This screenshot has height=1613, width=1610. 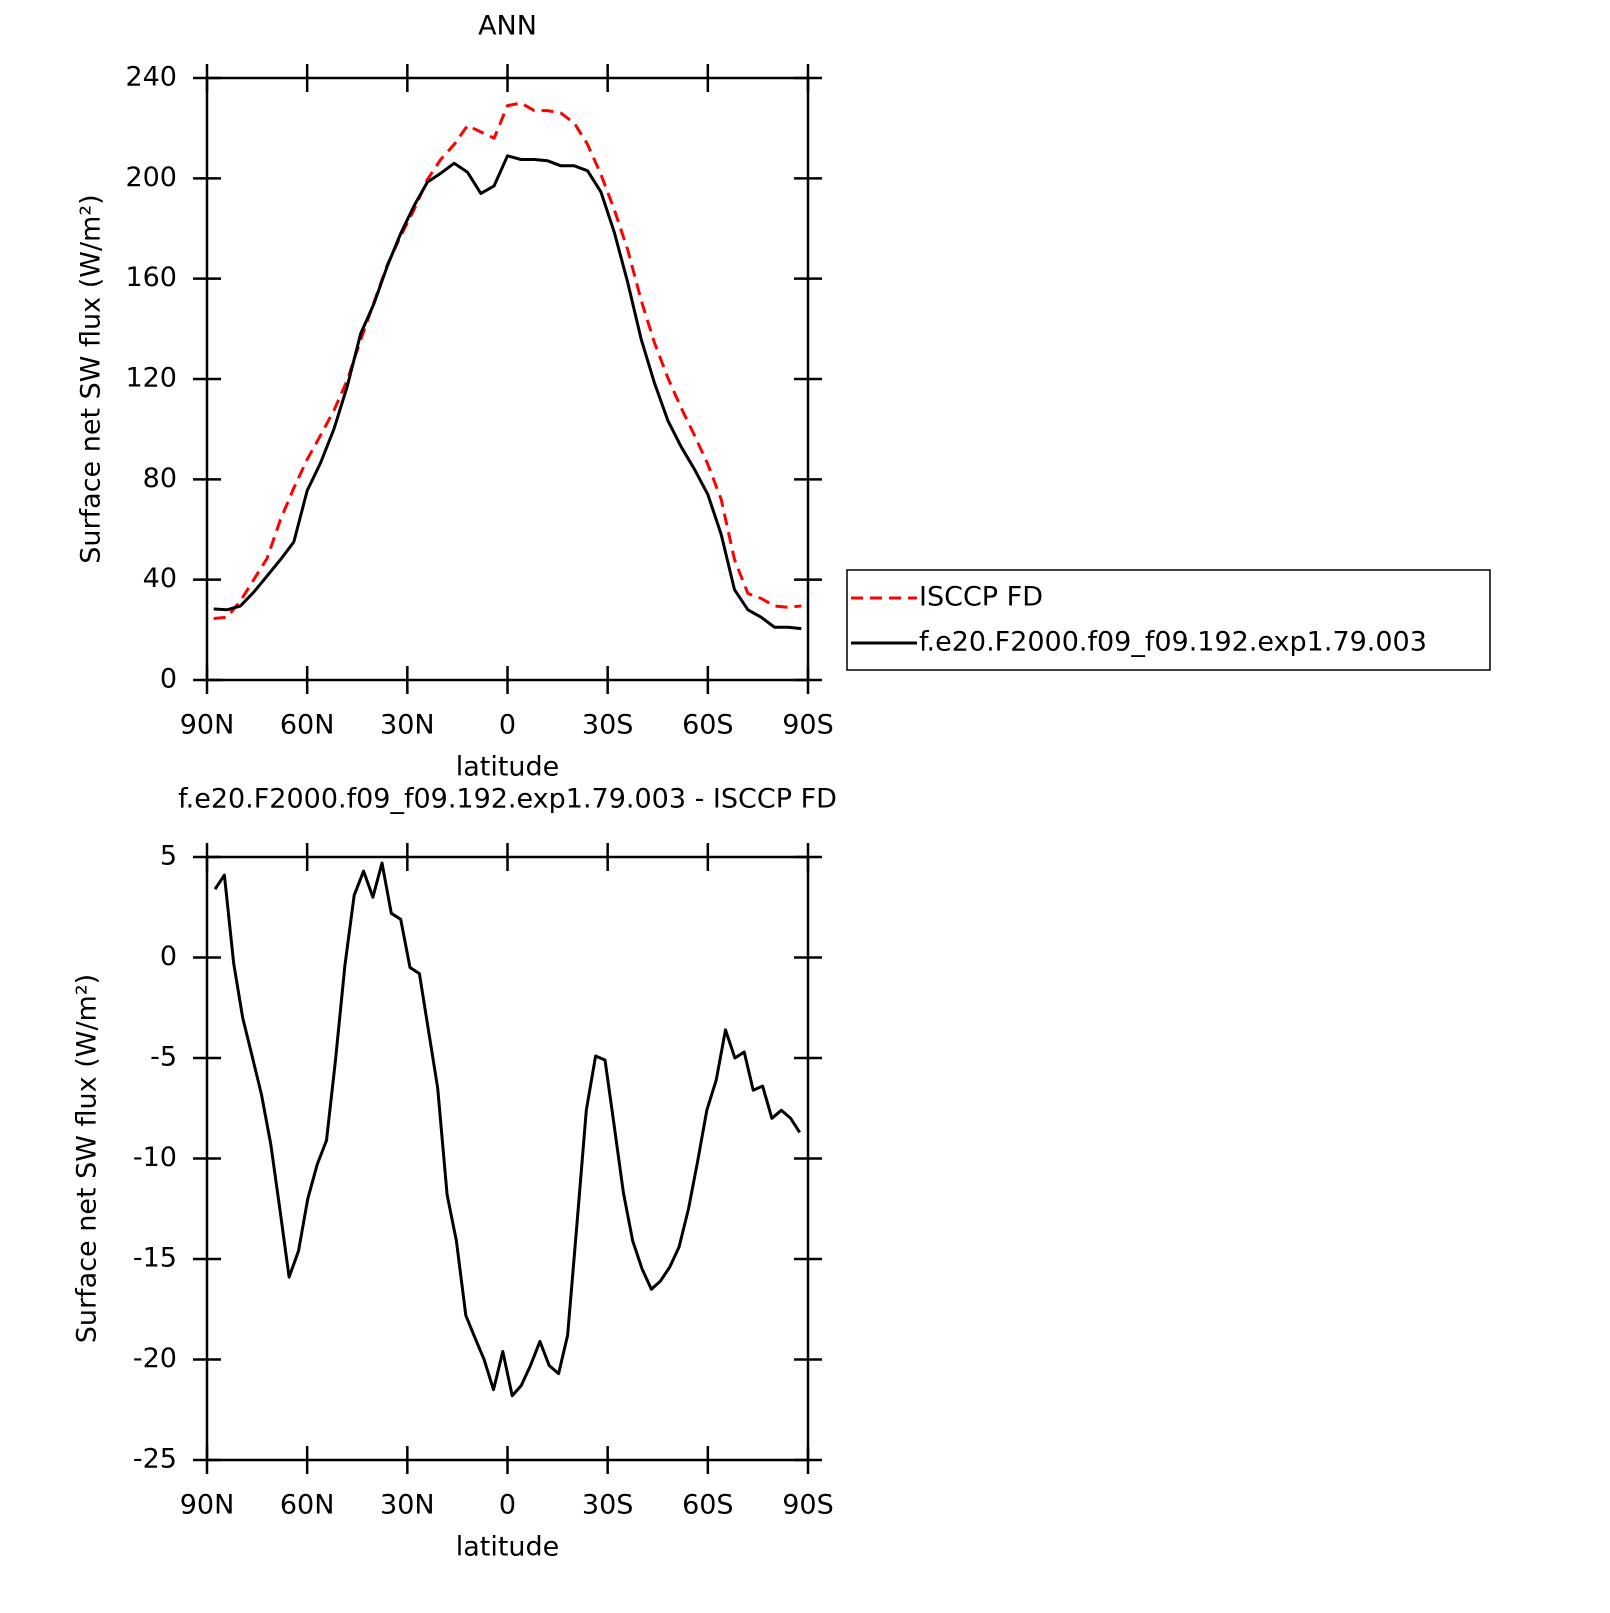 What do you see at coordinates (1168, 620) in the screenshot?
I see `legend-box` at bounding box center [1168, 620].